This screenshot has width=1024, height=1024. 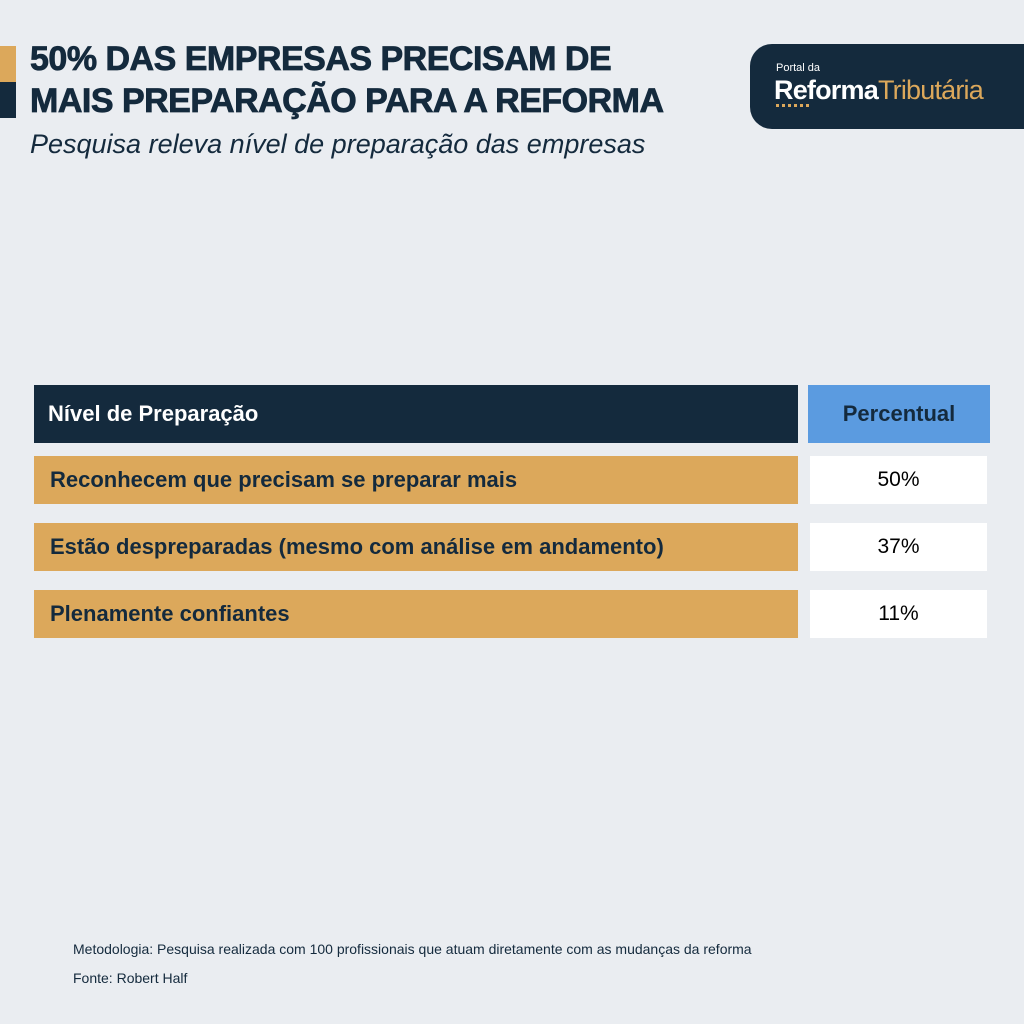 What do you see at coordinates (321, 59) in the screenshot?
I see `title-line-1: 50% DAS EMPRESAS PRECISAM DE` at bounding box center [321, 59].